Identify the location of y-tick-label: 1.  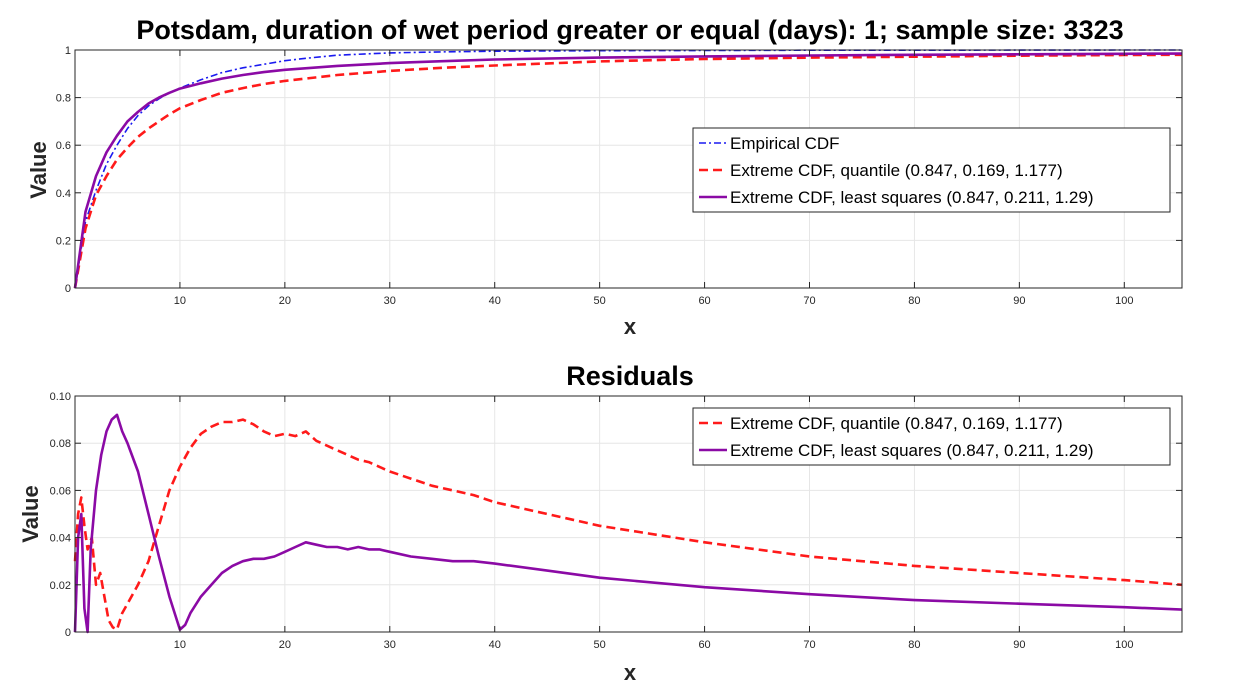
(68, 51).